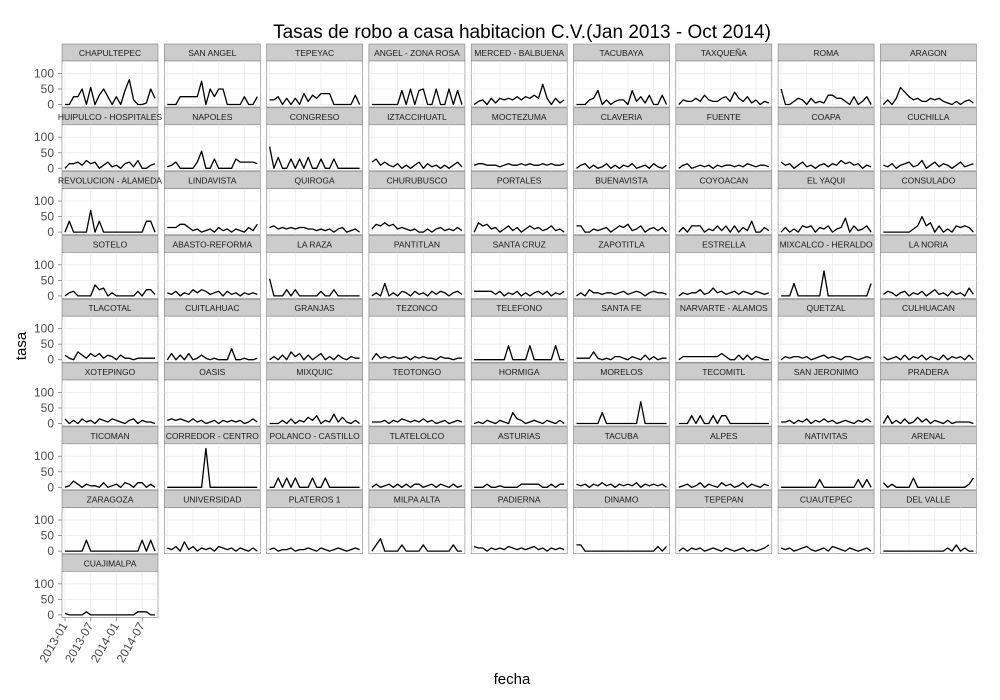  Describe the element at coordinates (519, 181) in the screenshot. I see `facet-label: PORTALES` at that location.